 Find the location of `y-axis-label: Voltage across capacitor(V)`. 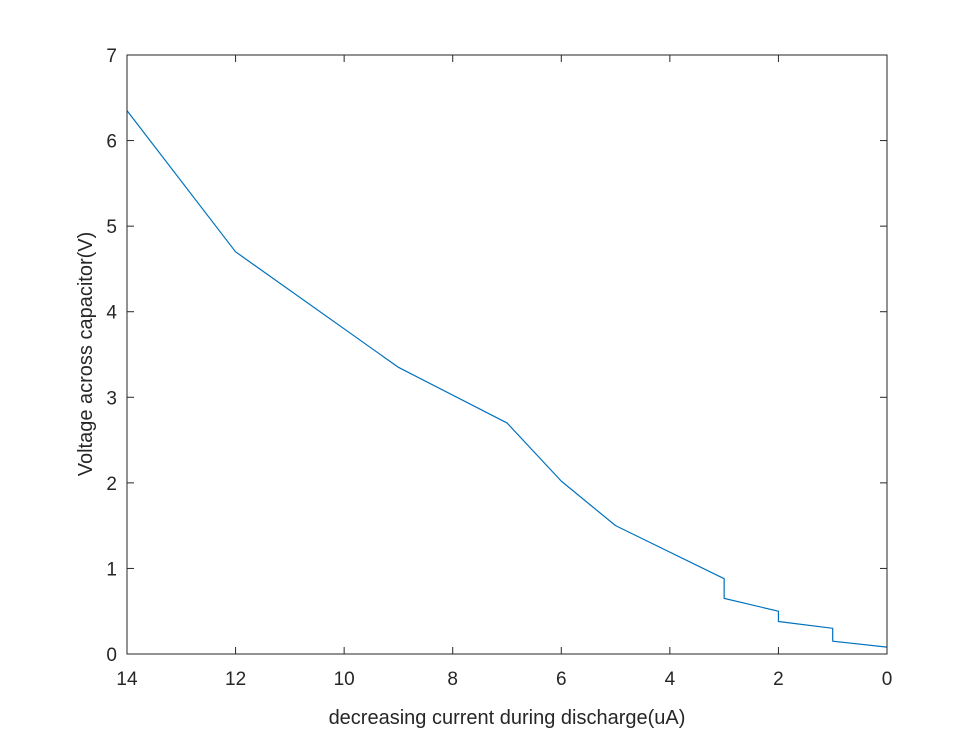

y-axis-label: Voltage across capacitor(V) is located at coordinates (86, 354).